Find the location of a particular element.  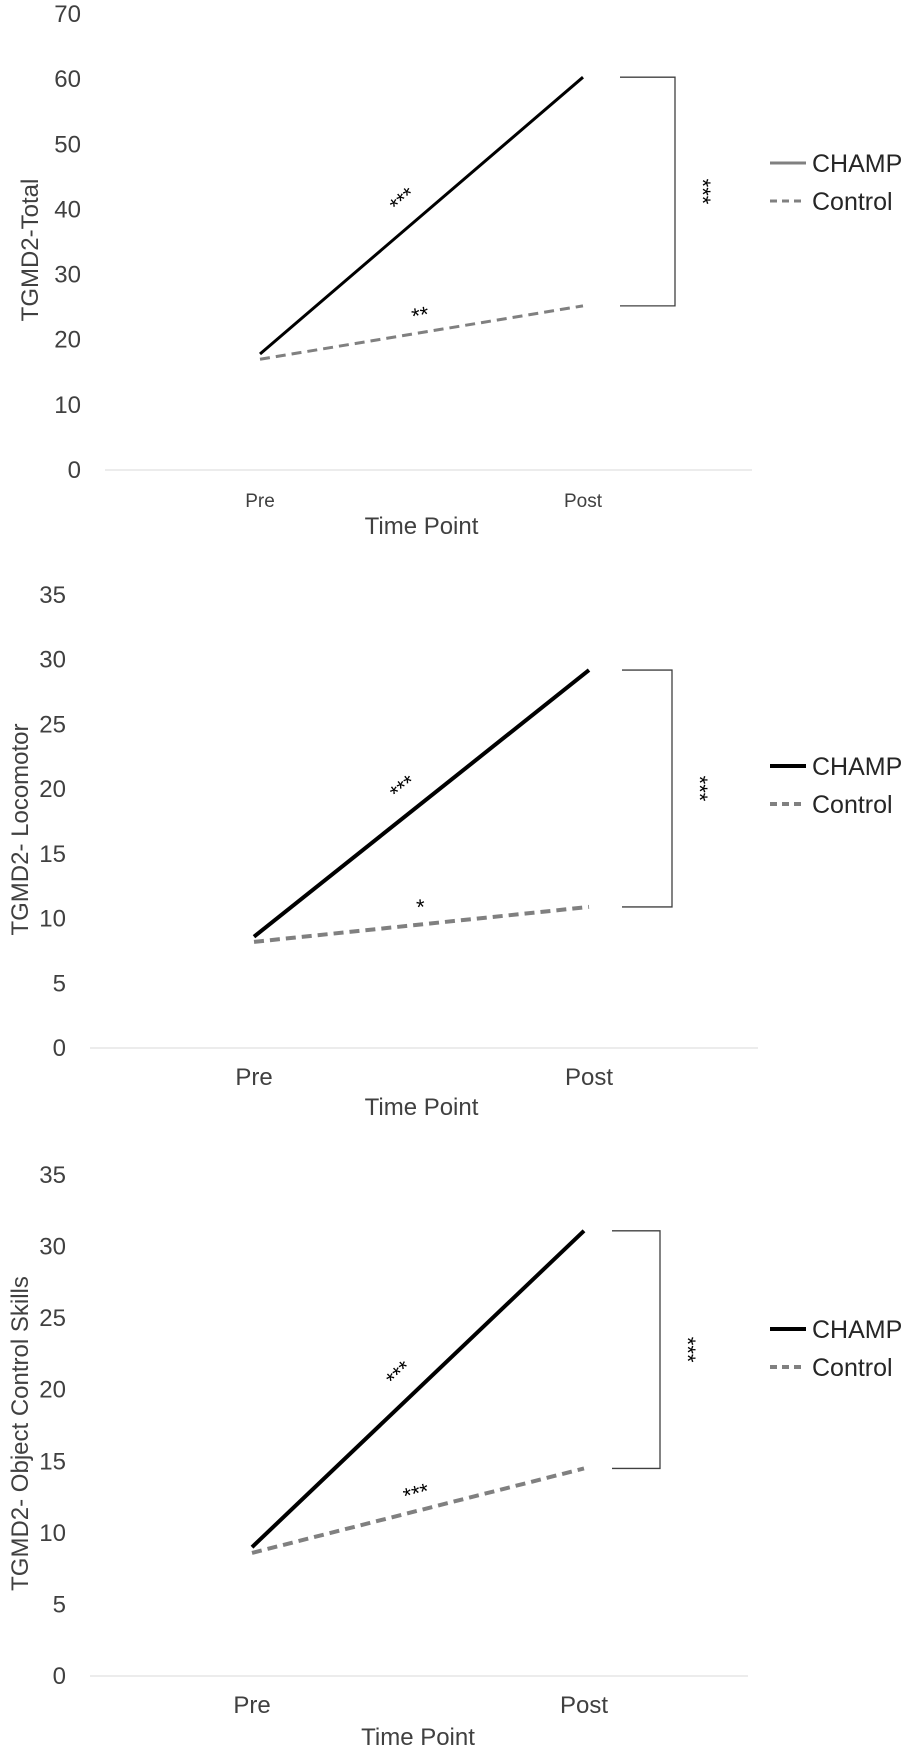

y-axis-title: TGMD2- Object Control Skills is located at coordinates (20, 1433).